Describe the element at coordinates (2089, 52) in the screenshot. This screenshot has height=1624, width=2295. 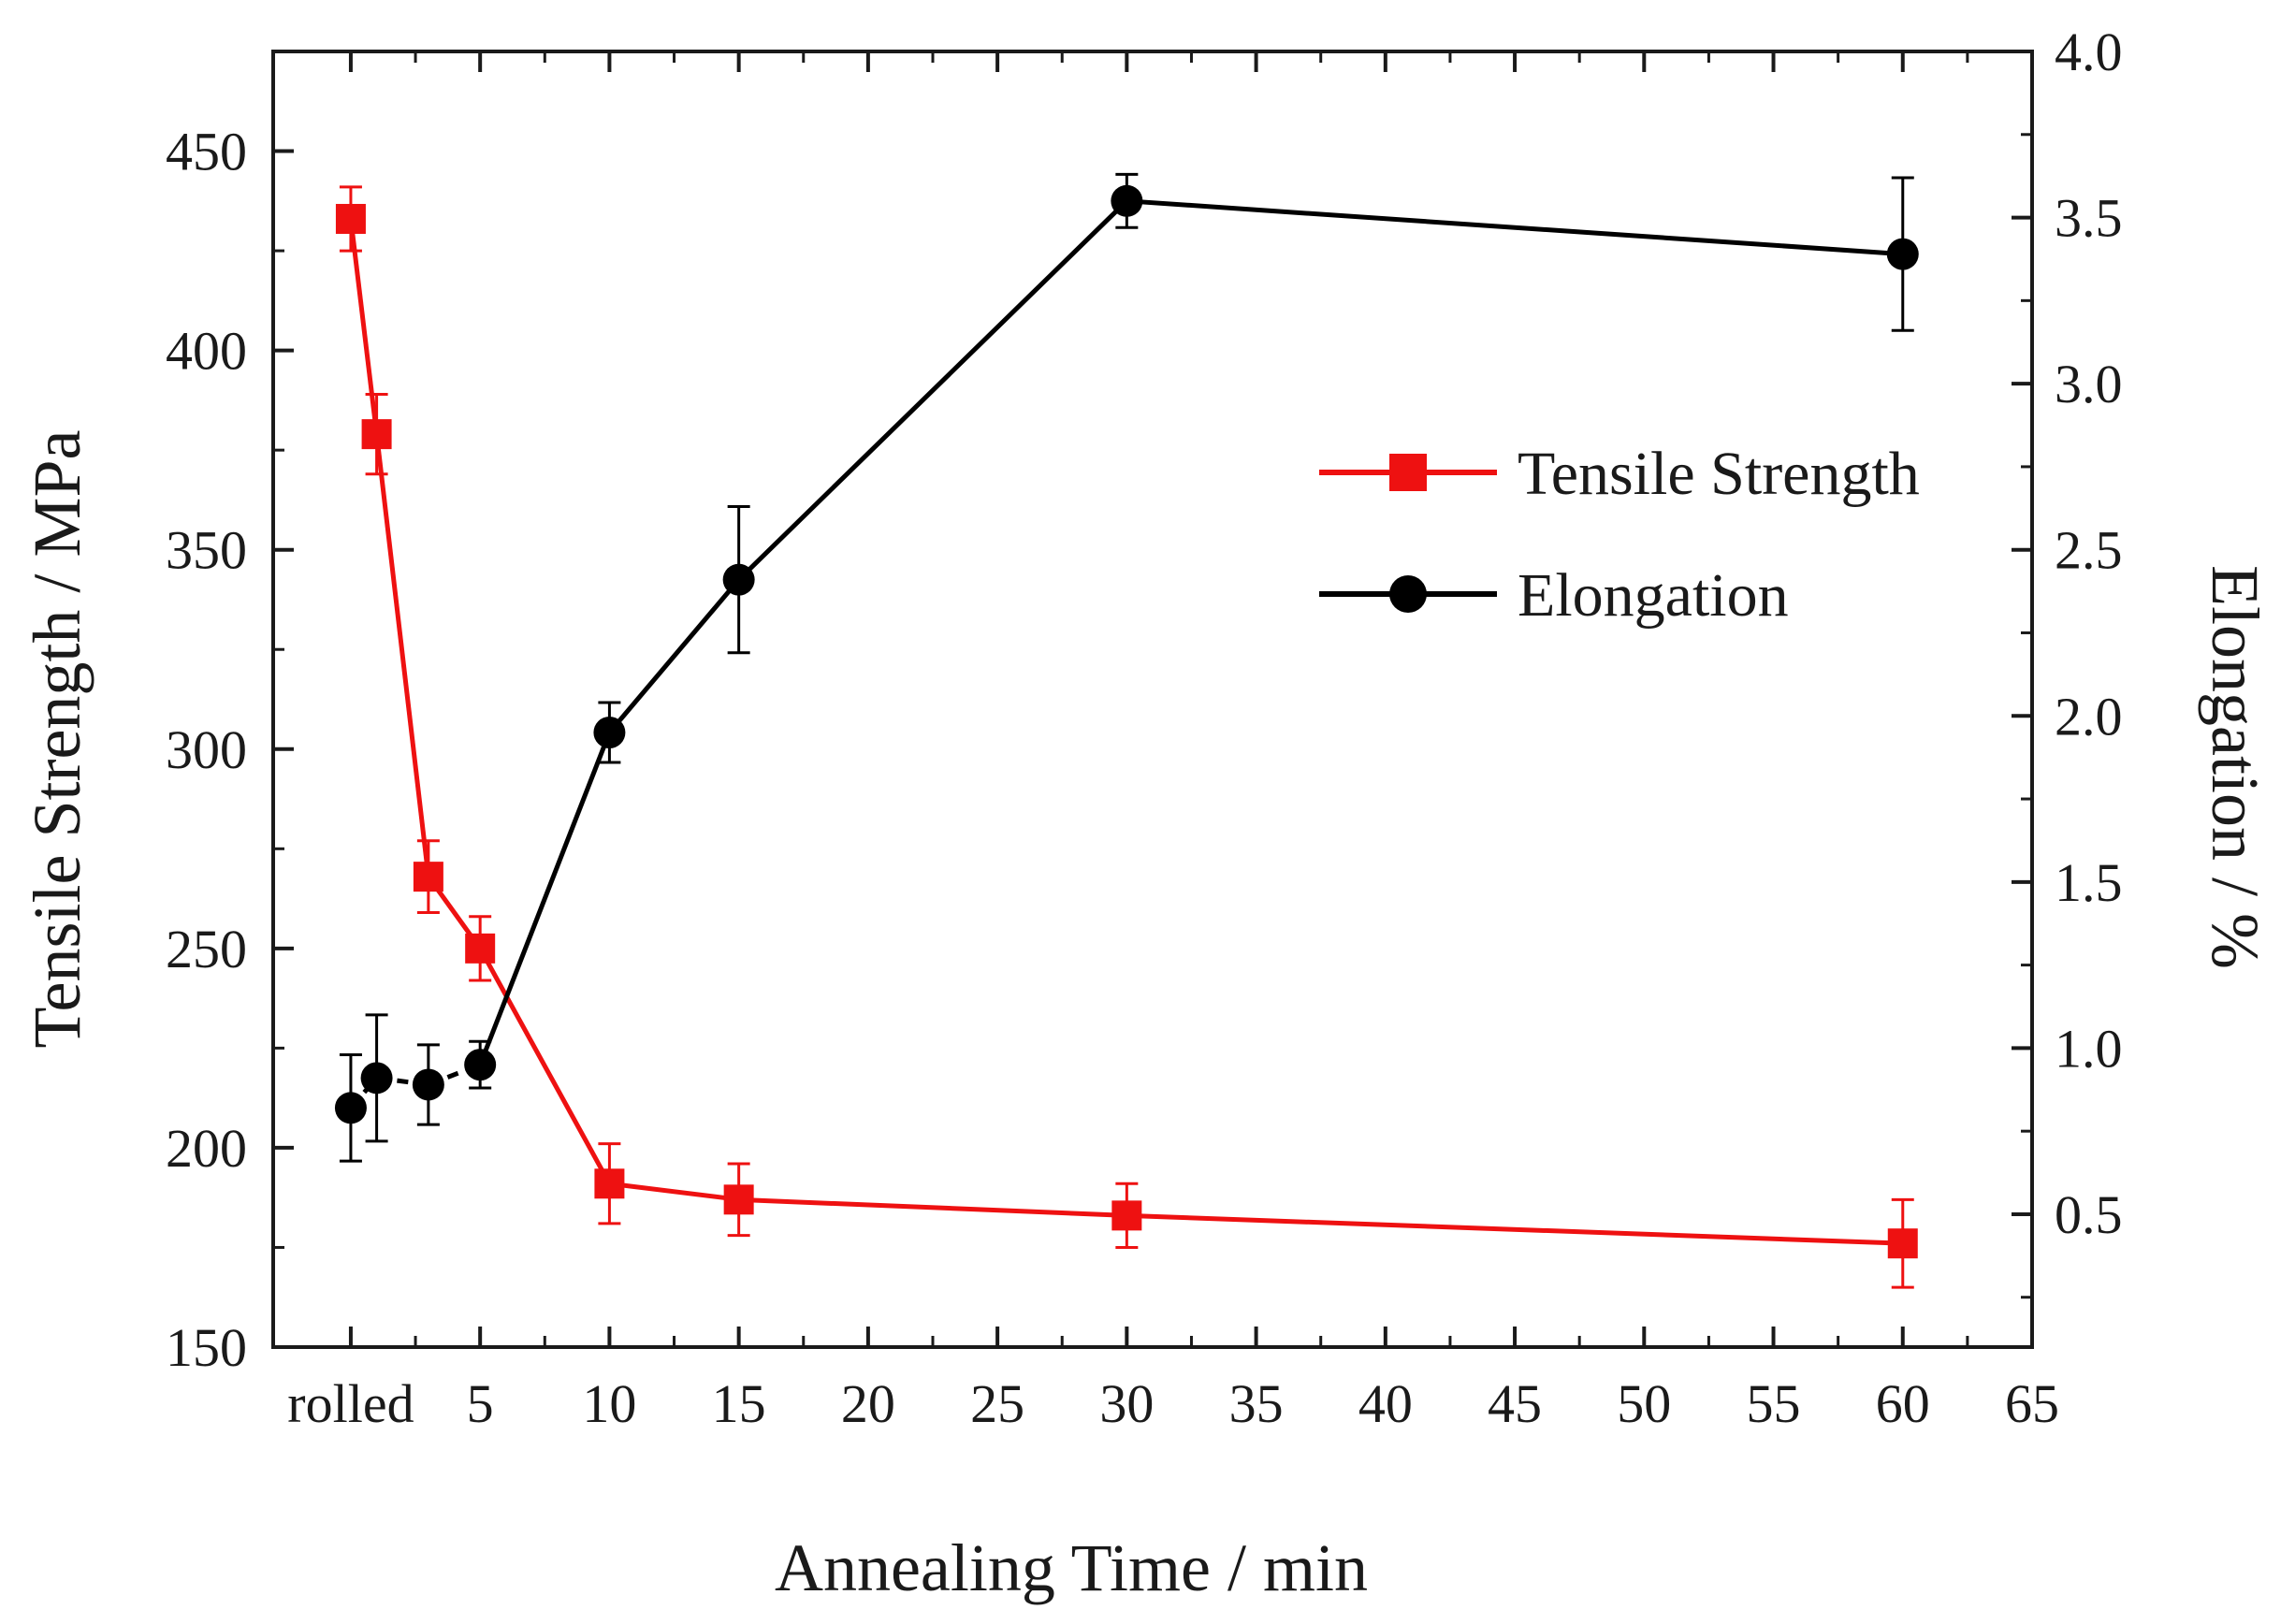
I see `y-right-tick-label-4.0: 4.0` at that location.